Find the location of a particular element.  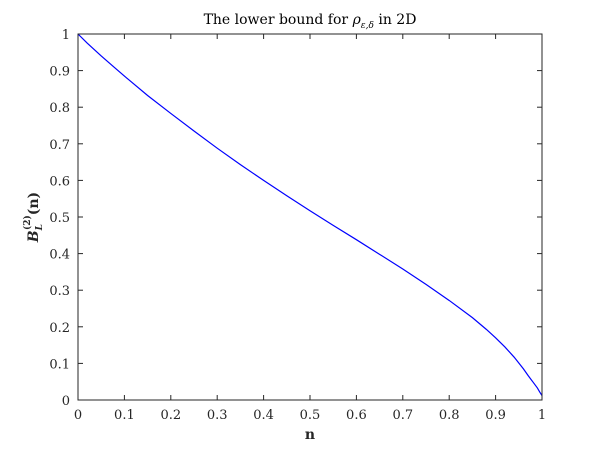

y-tick-label: 1 is located at coordinates (66, 35).